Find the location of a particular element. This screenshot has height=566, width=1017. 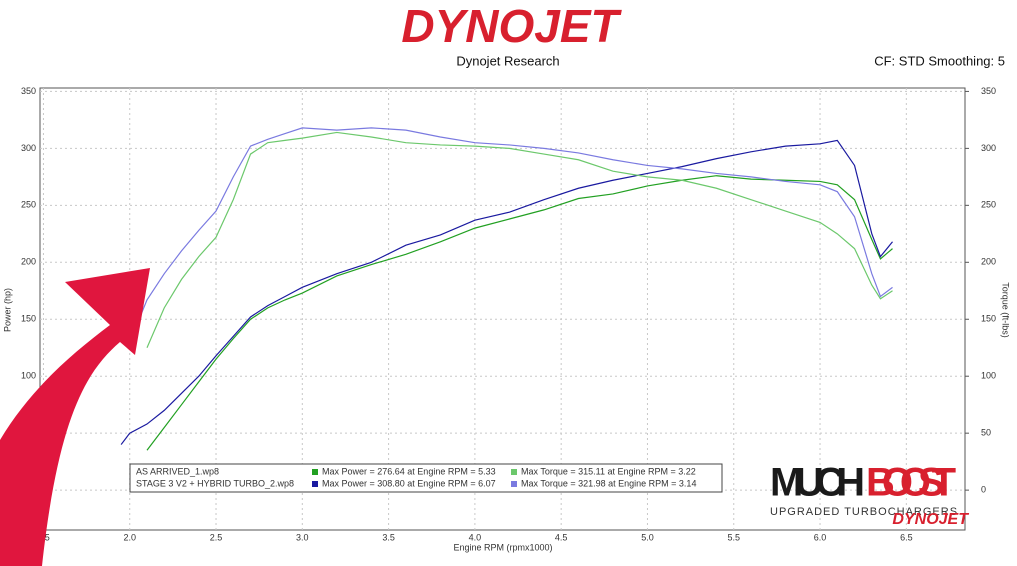

legend-file: AS ARRIVED_1.wp8 is located at coordinates (177, 471).